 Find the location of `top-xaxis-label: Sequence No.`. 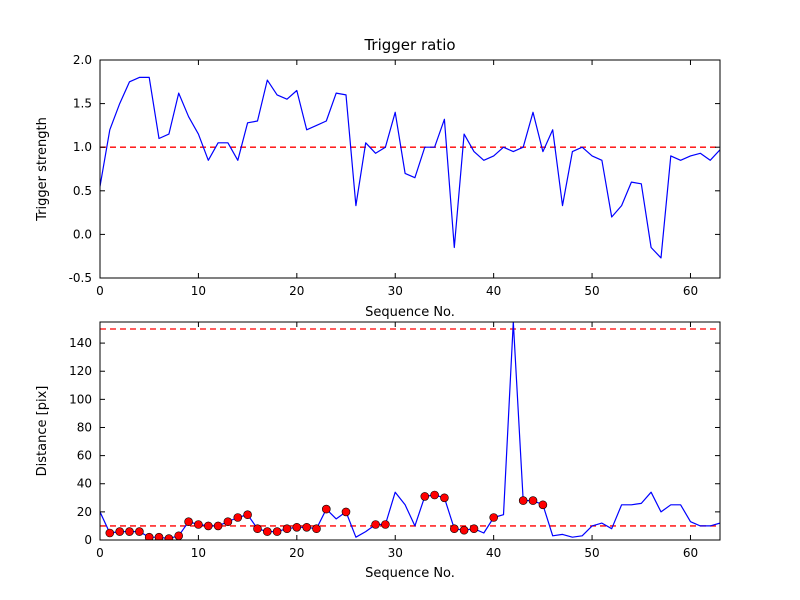

top-xaxis-label: Sequence No. is located at coordinates (410, 312).